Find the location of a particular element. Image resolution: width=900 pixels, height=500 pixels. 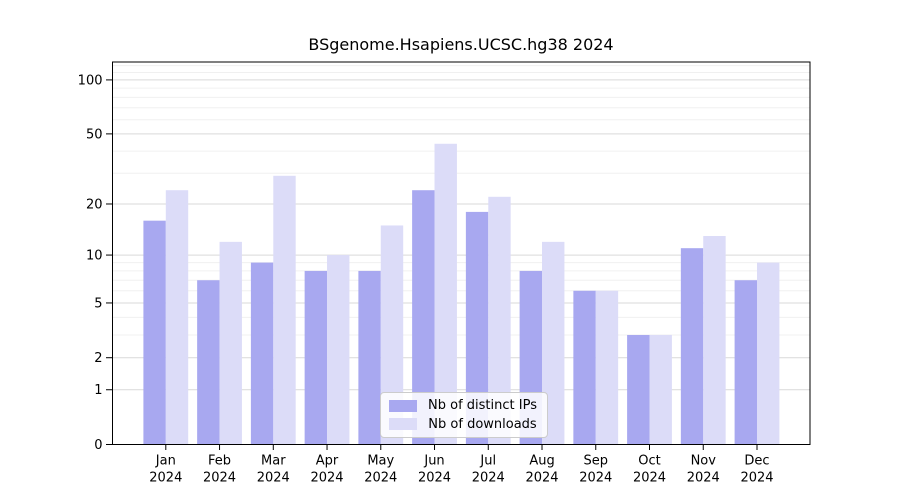

svg-text: Jul is located at coordinates (487, 461).